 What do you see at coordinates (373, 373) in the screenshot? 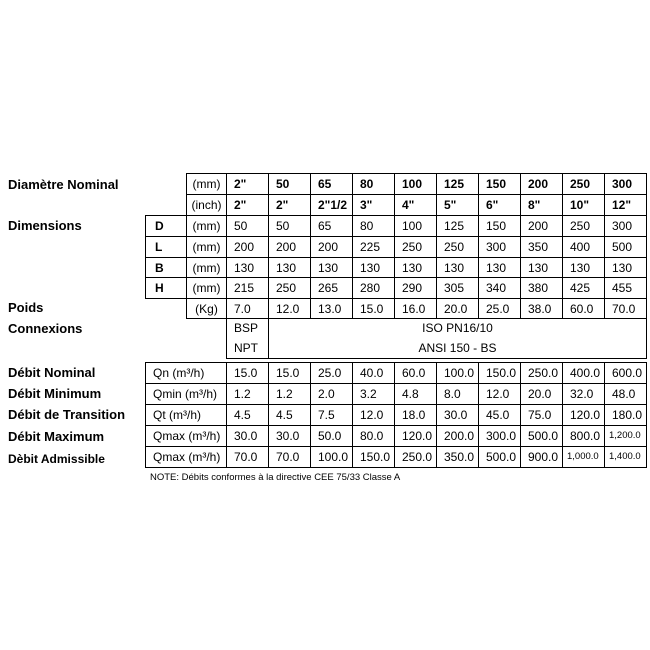
I see `value-cell: 40.0` at bounding box center [373, 373].